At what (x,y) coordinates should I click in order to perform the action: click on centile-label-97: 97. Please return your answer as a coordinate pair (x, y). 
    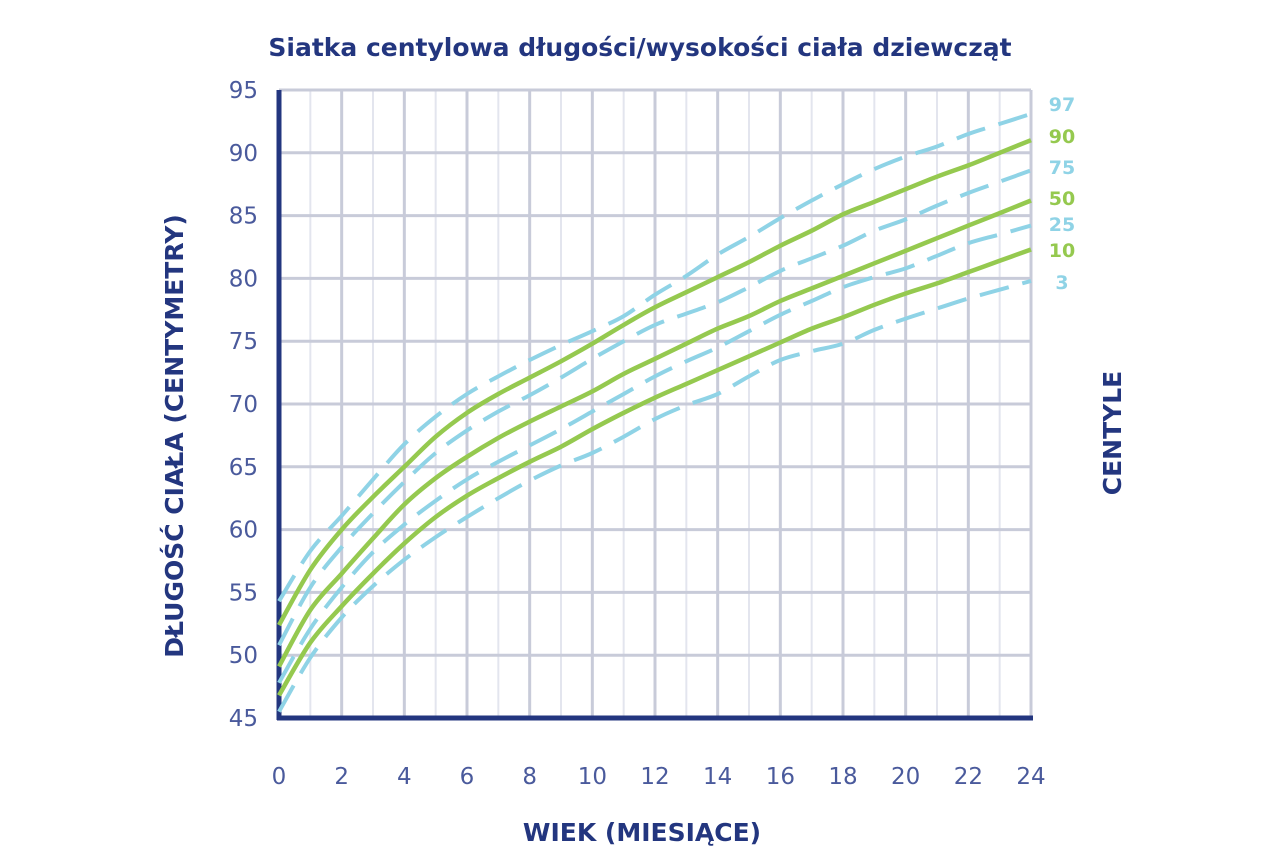
    Looking at the image, I should click on (1062, 105).